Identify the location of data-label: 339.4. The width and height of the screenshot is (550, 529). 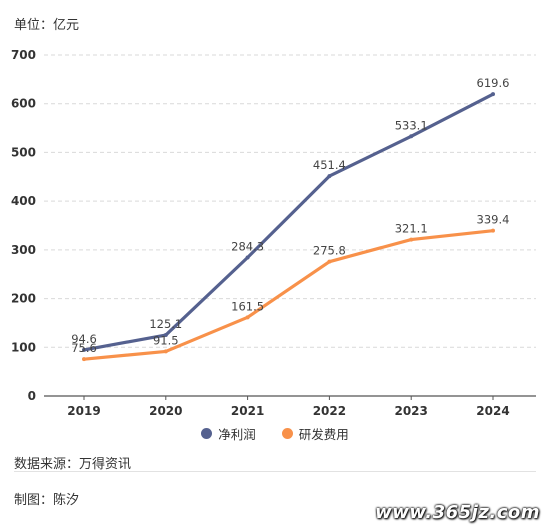
(493, 220).